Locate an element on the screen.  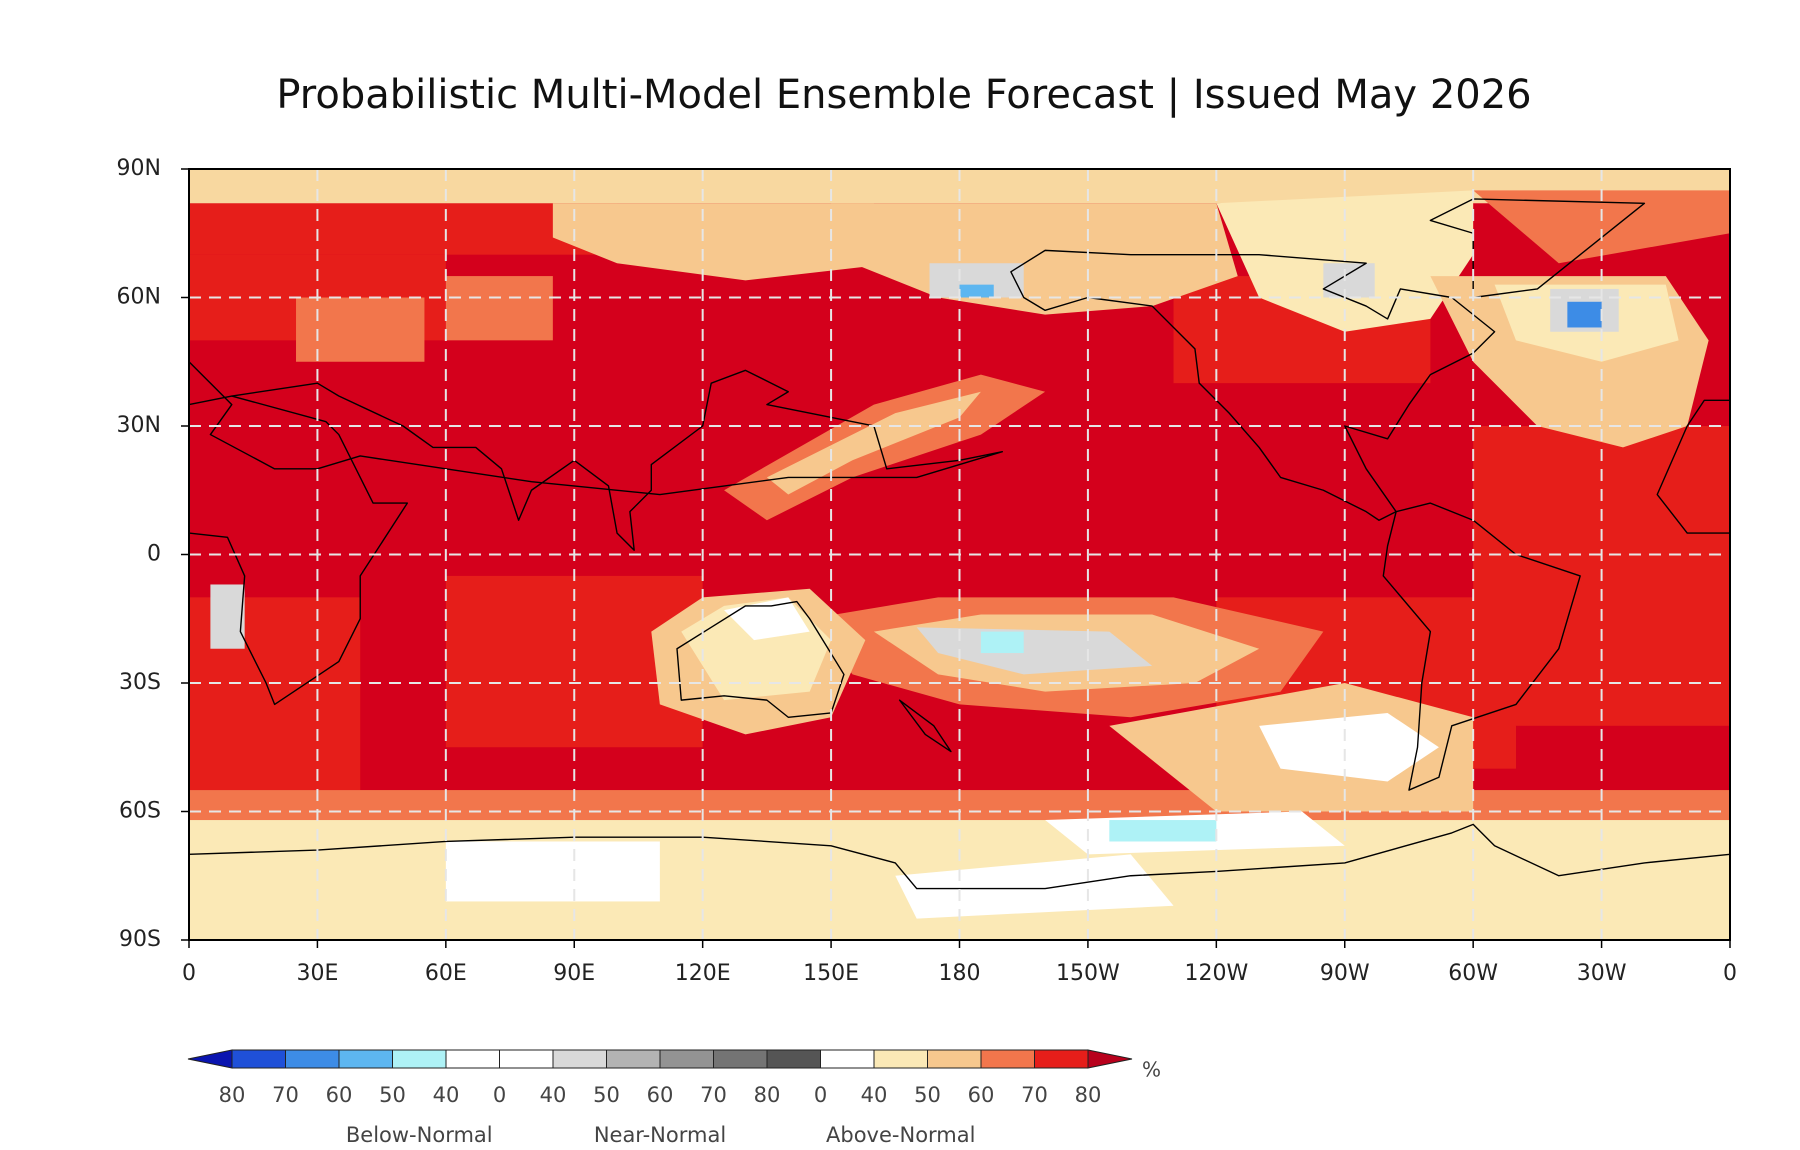
lat-tick-label: 60S is located at coordinates (140, 811).